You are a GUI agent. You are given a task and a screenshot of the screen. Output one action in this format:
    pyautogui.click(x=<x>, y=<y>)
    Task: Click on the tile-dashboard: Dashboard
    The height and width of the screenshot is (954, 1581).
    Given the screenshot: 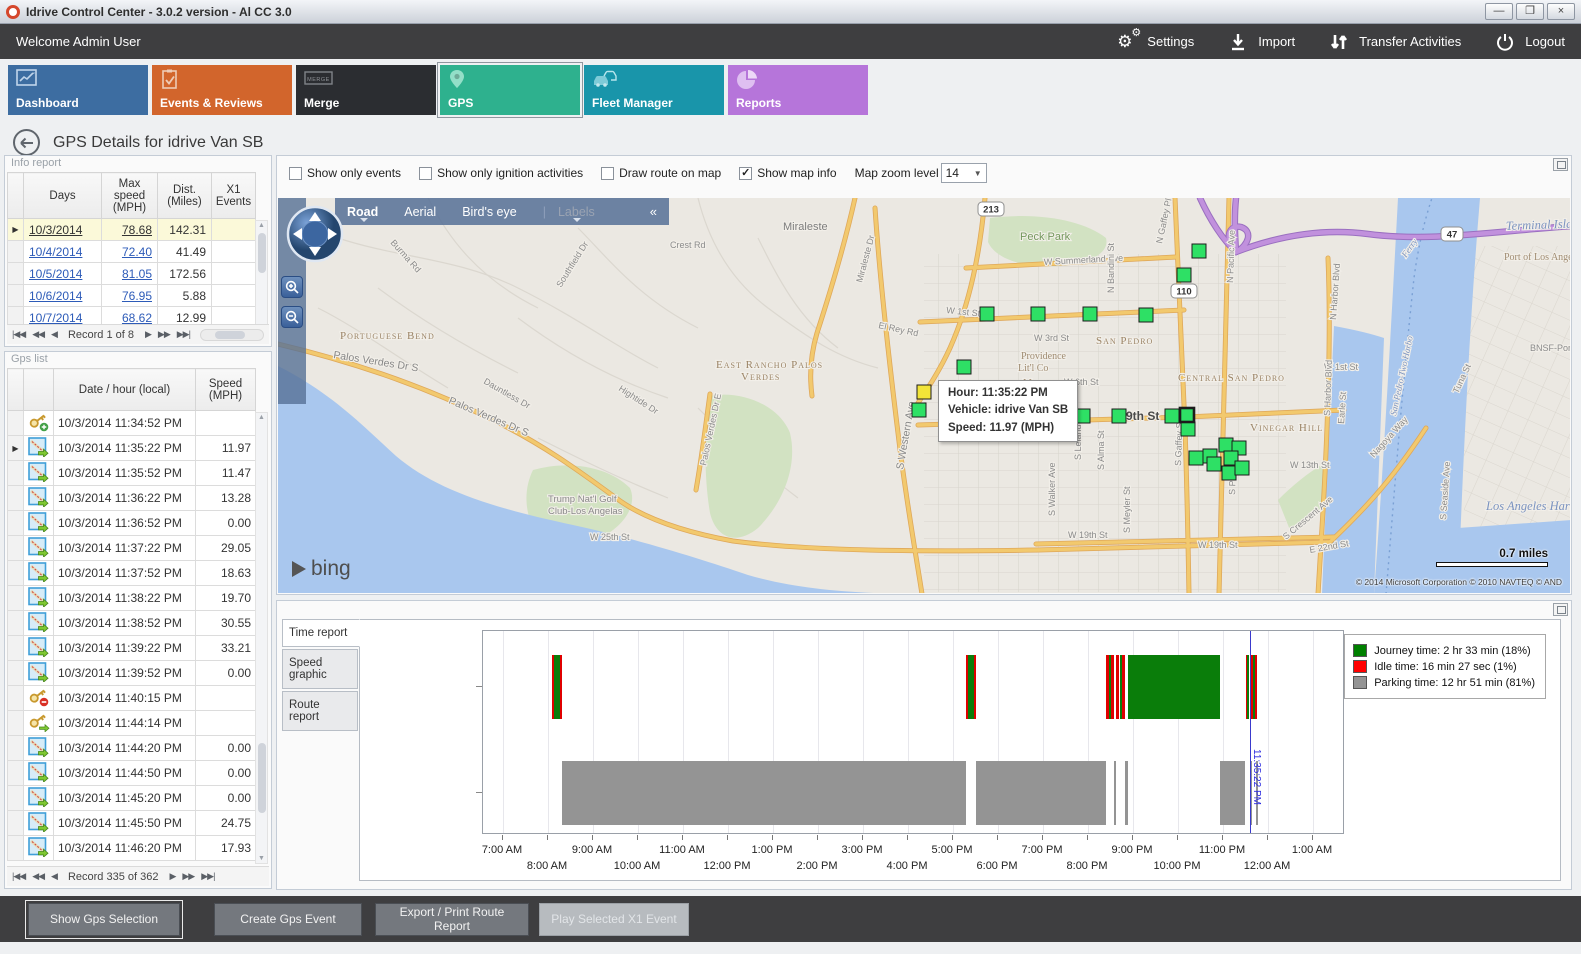 What is the action you would take?
    pyautogui.click(x=78, y=90)
    